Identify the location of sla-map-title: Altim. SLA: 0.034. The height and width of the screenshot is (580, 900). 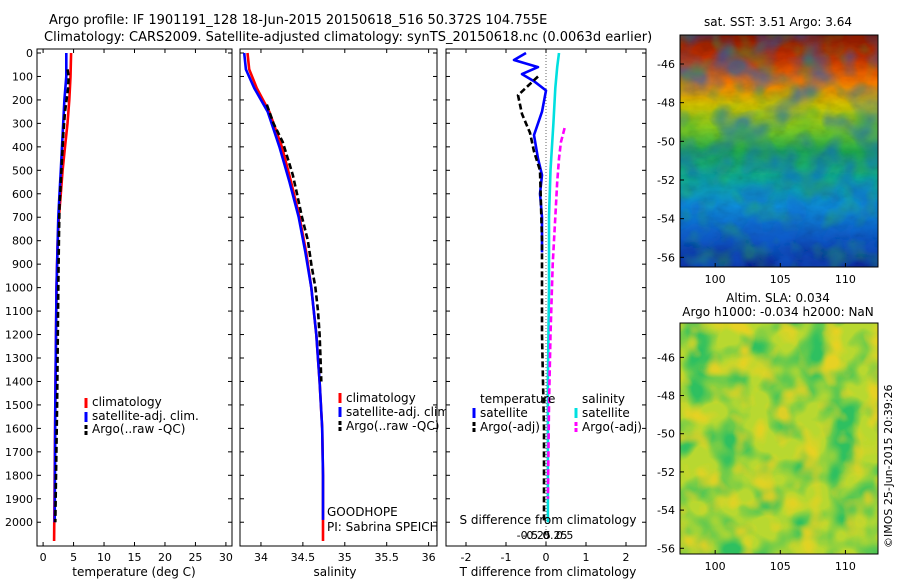
(778, 298).